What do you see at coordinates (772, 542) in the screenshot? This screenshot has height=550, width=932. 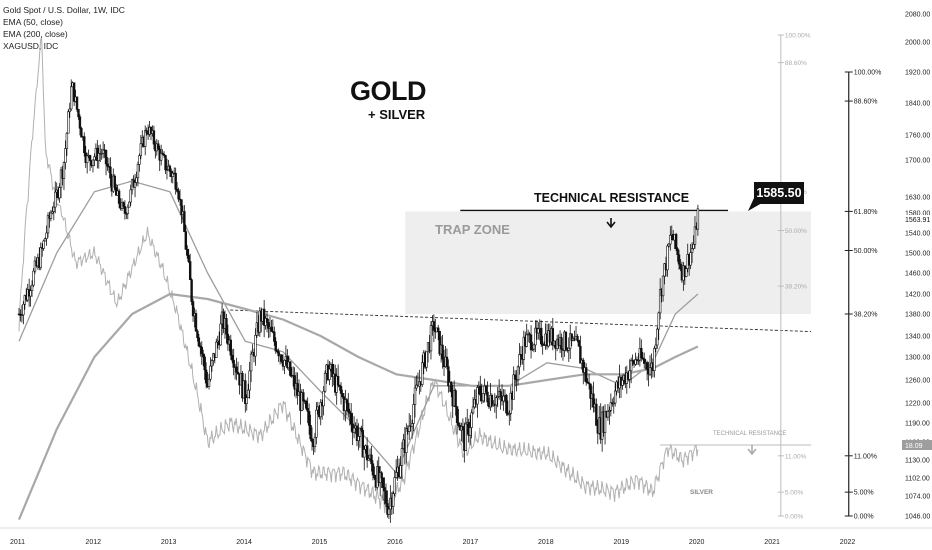 I see `x-tick-label: 2021` at bounding box center [772, 542].